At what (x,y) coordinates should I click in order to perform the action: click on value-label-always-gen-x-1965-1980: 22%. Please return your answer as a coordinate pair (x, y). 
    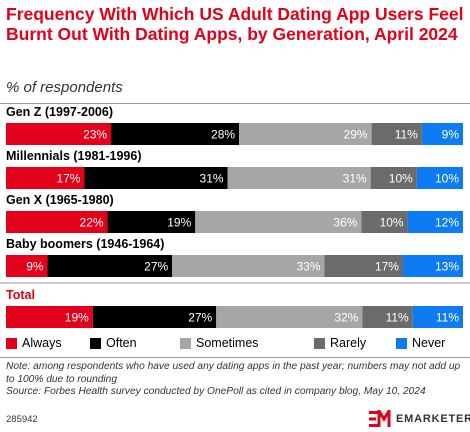
    Looking at the image, I should click on (92, 223).